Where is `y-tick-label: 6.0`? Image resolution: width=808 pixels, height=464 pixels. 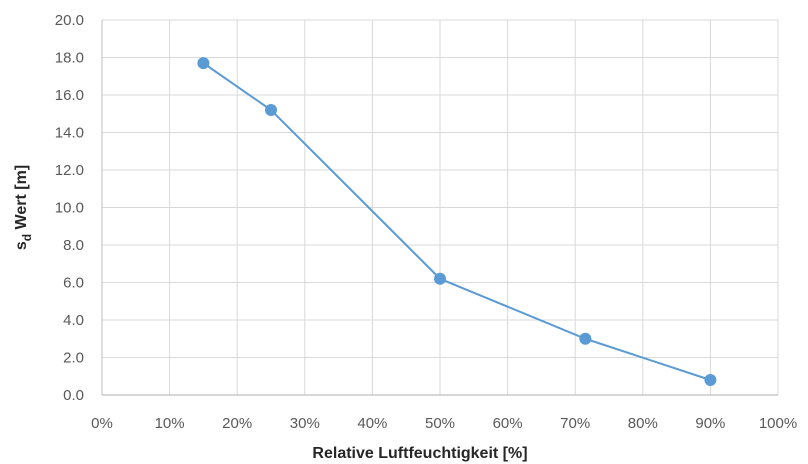
y-tick-label: 6.0 is located at coordinates (73, 283).